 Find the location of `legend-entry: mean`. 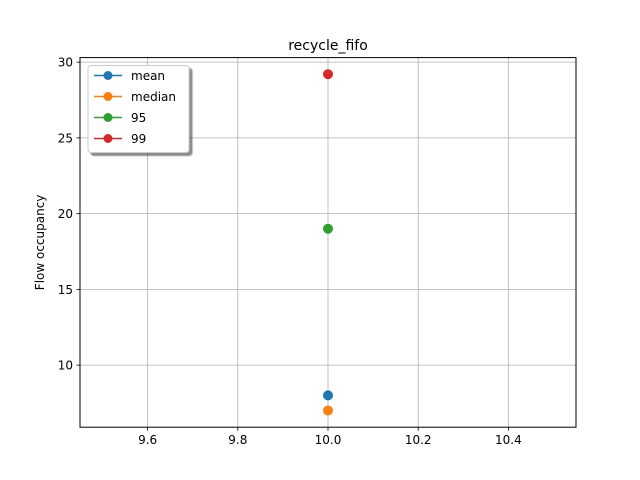

legend-entry: mean is located at coordinates (129, 76).